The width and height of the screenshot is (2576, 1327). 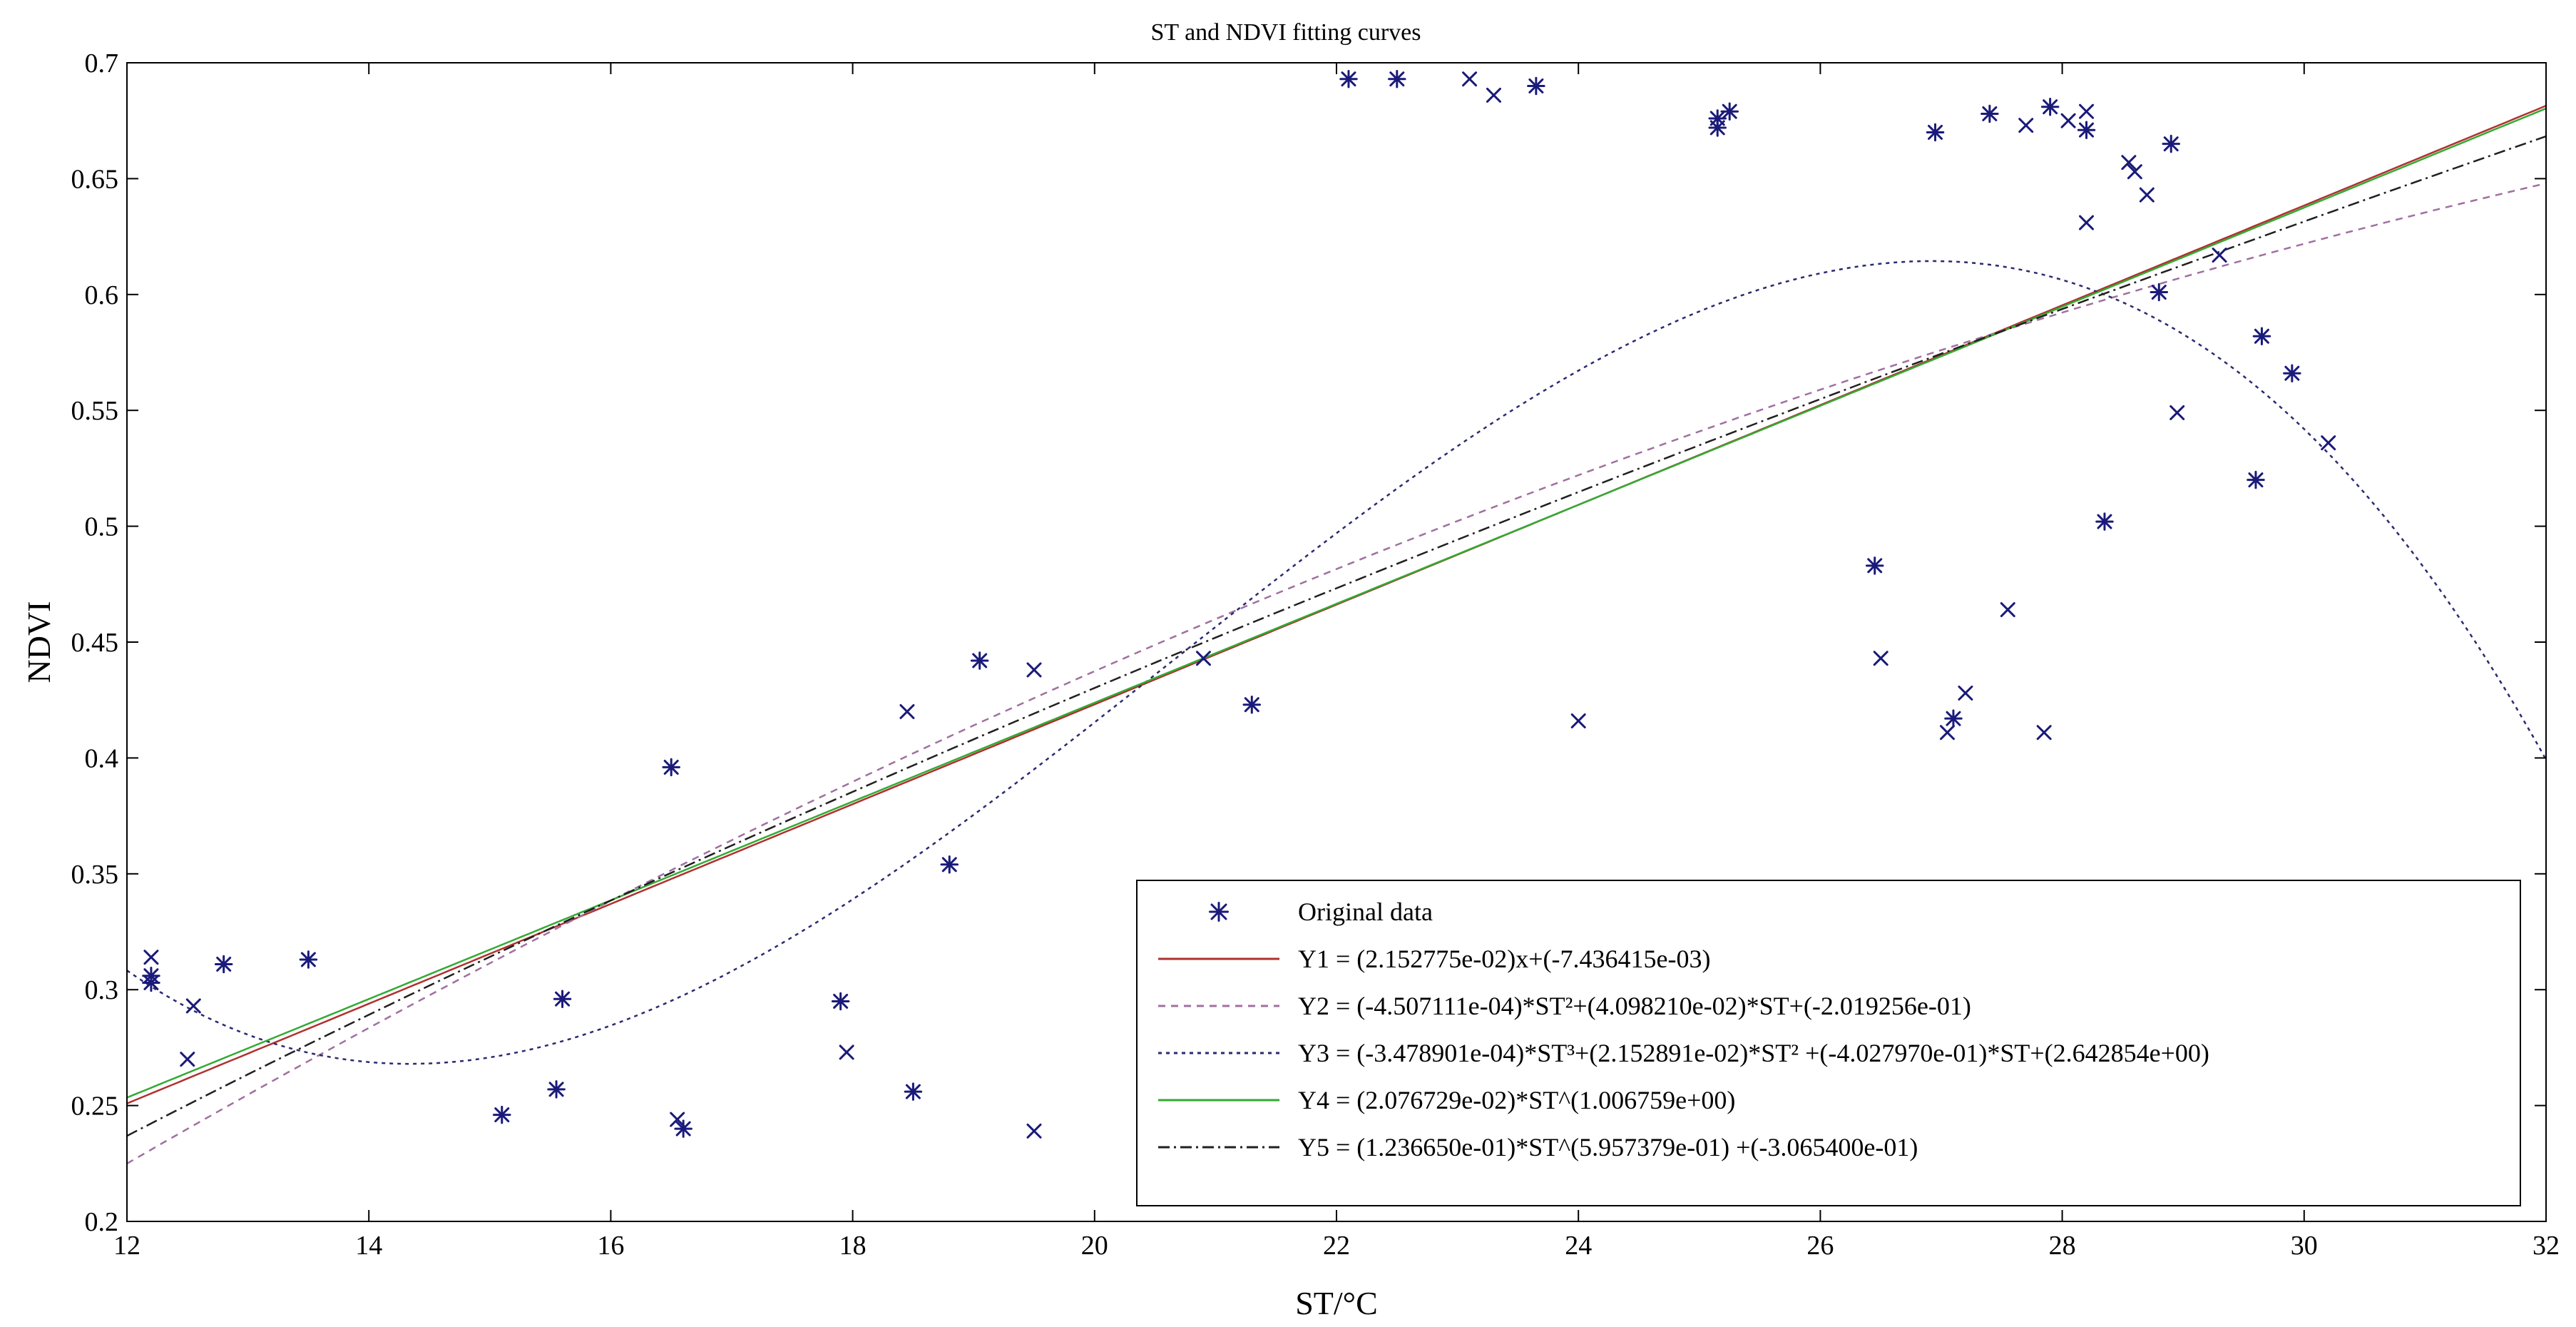 What do you see at coordinates (853, 1246) in the screenshot?
I see `x-tick-label: 18` at bounding box center [853, 1246].